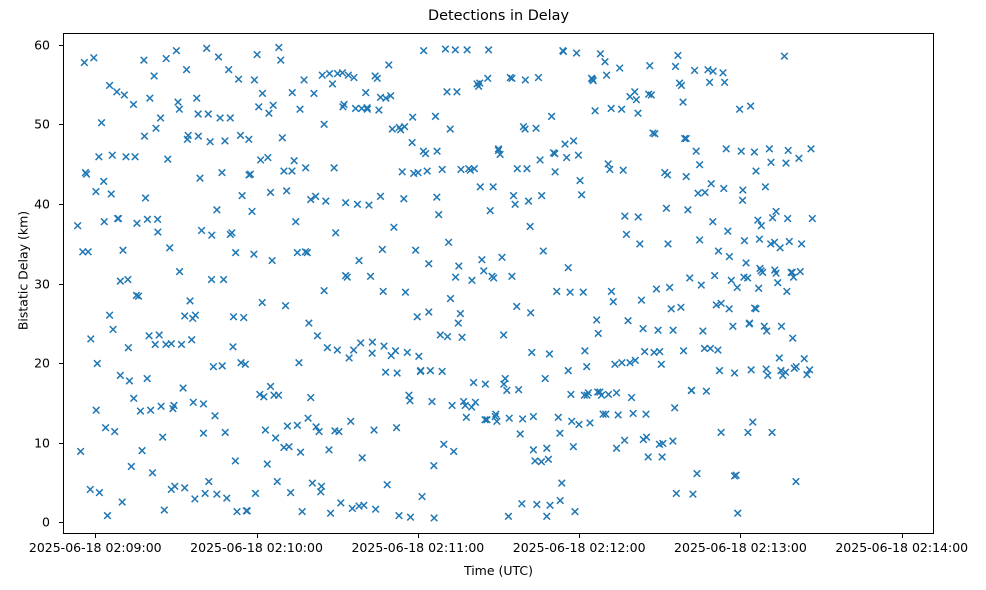 This screenshot has height=590, width=986. What do you see at coordinates (46, 522) in the screenshot?
I see `y-axis-tick-label: 0` at bounding box center [46, 522].